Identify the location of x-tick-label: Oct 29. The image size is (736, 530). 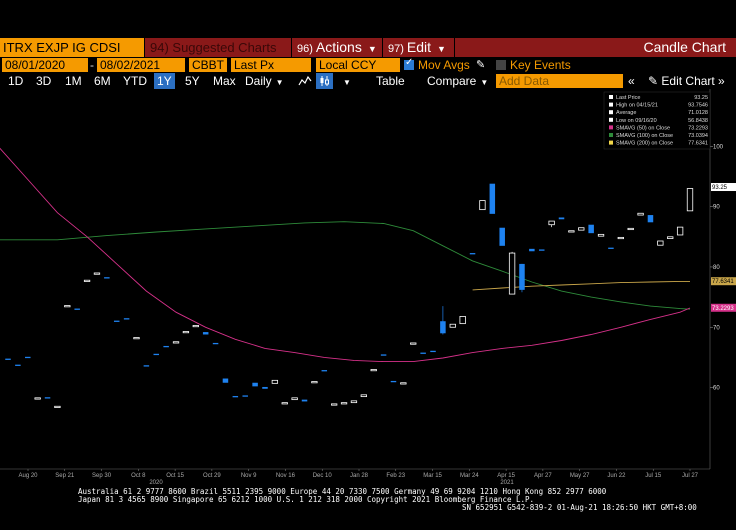
(212, 476).